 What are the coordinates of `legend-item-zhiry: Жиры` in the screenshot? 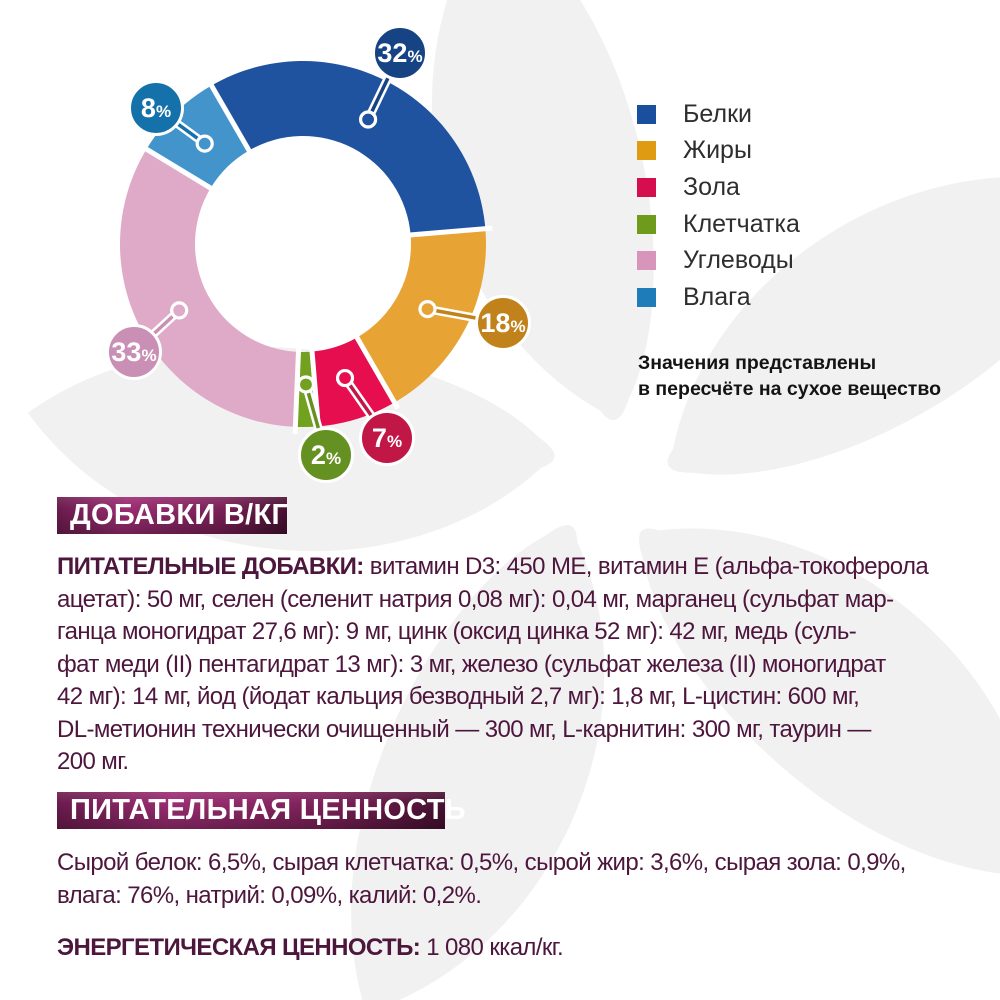 It's located at (718, 151).